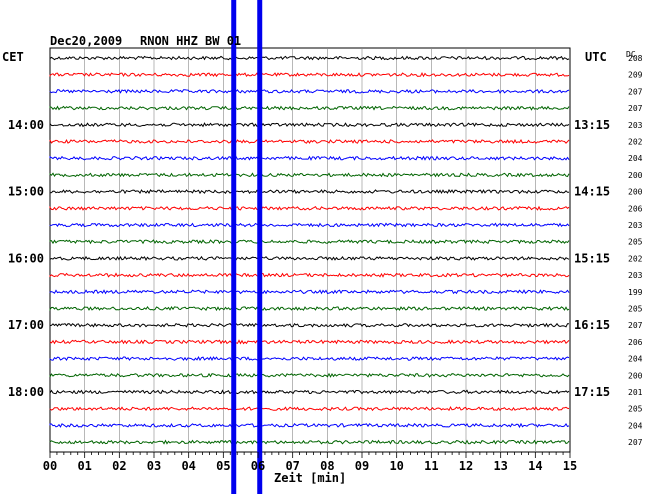 The height and width of the screenshot is (494, 650). Describe the element at coordinates (84, 466) in the screenshot. I see `x-tick-label: 01` at that location.